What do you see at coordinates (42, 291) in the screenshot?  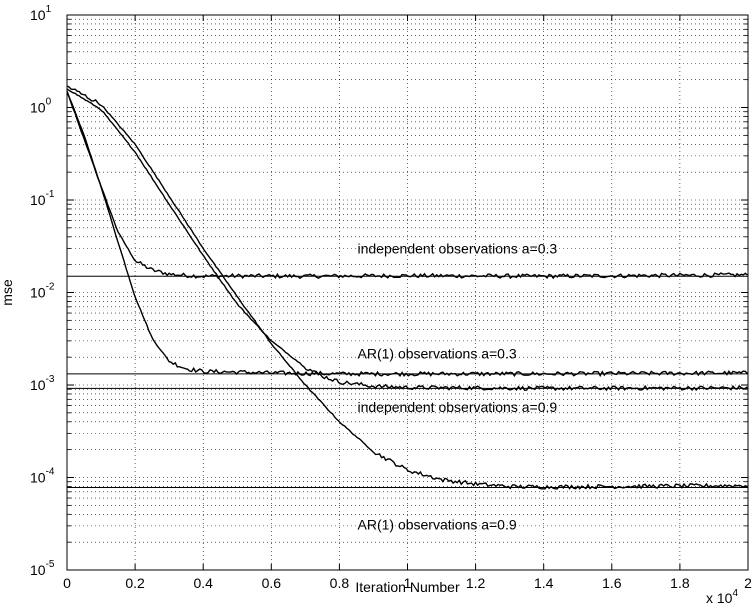 I see `y-tick-label: 10⁻²` at bounding box center [42, 291].